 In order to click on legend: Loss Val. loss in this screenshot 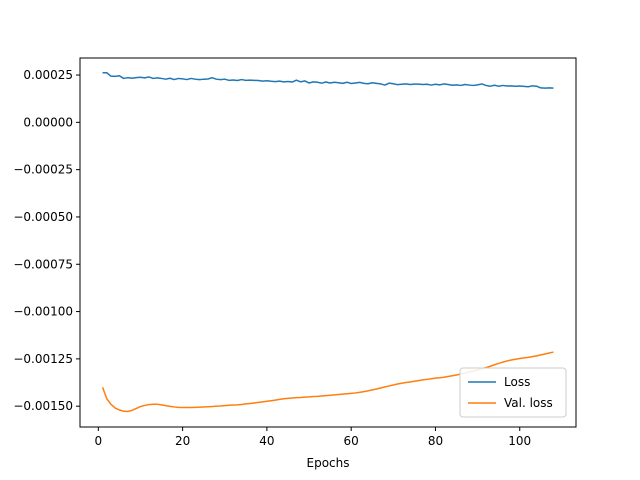, I will do `click(513, 392)`.